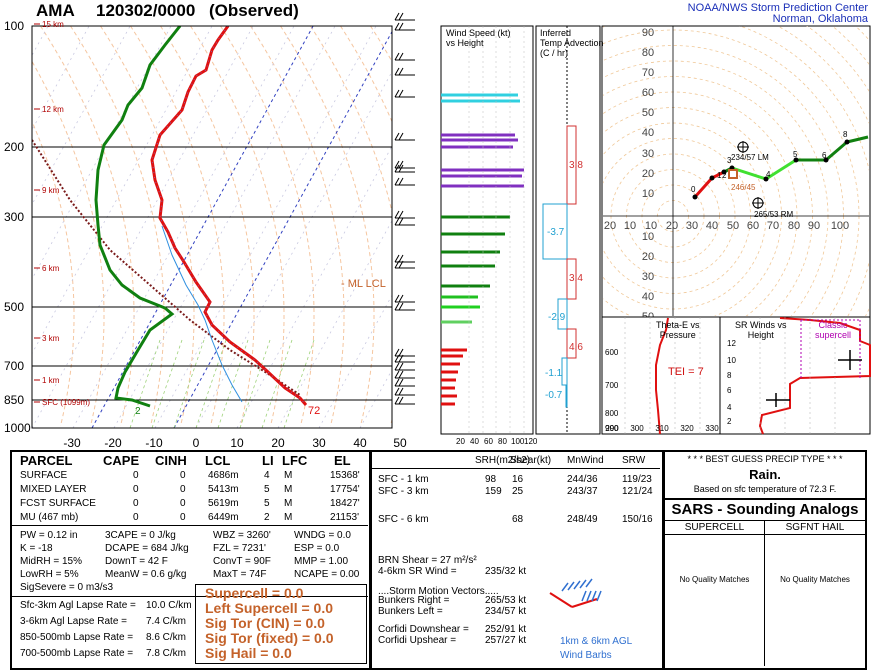 The width and height of the screenshot is (872, 670). I want to click on sars-msg-supercell: No Quality Matches, so click(714, 579).